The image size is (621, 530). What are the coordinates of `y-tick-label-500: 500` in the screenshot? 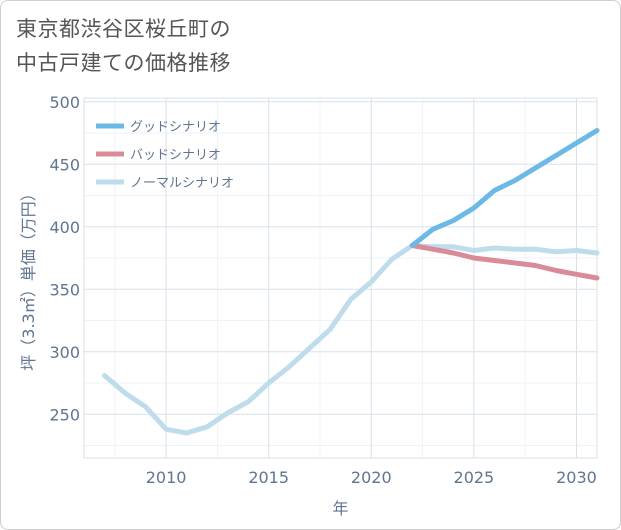 It's located at (64, 102).